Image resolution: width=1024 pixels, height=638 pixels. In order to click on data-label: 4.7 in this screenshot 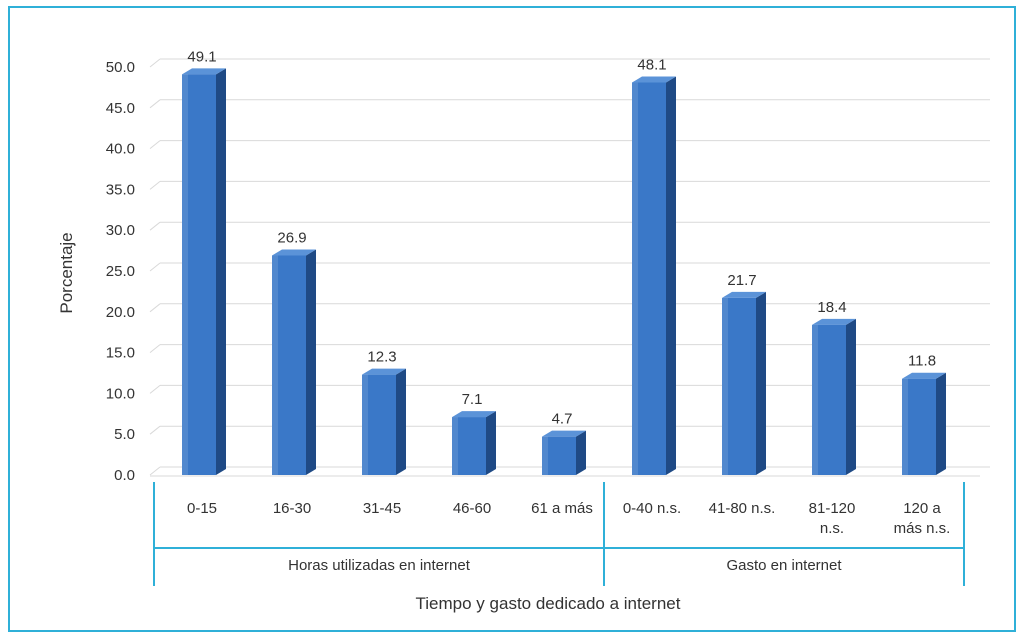, I will do `click(562, 419)`.